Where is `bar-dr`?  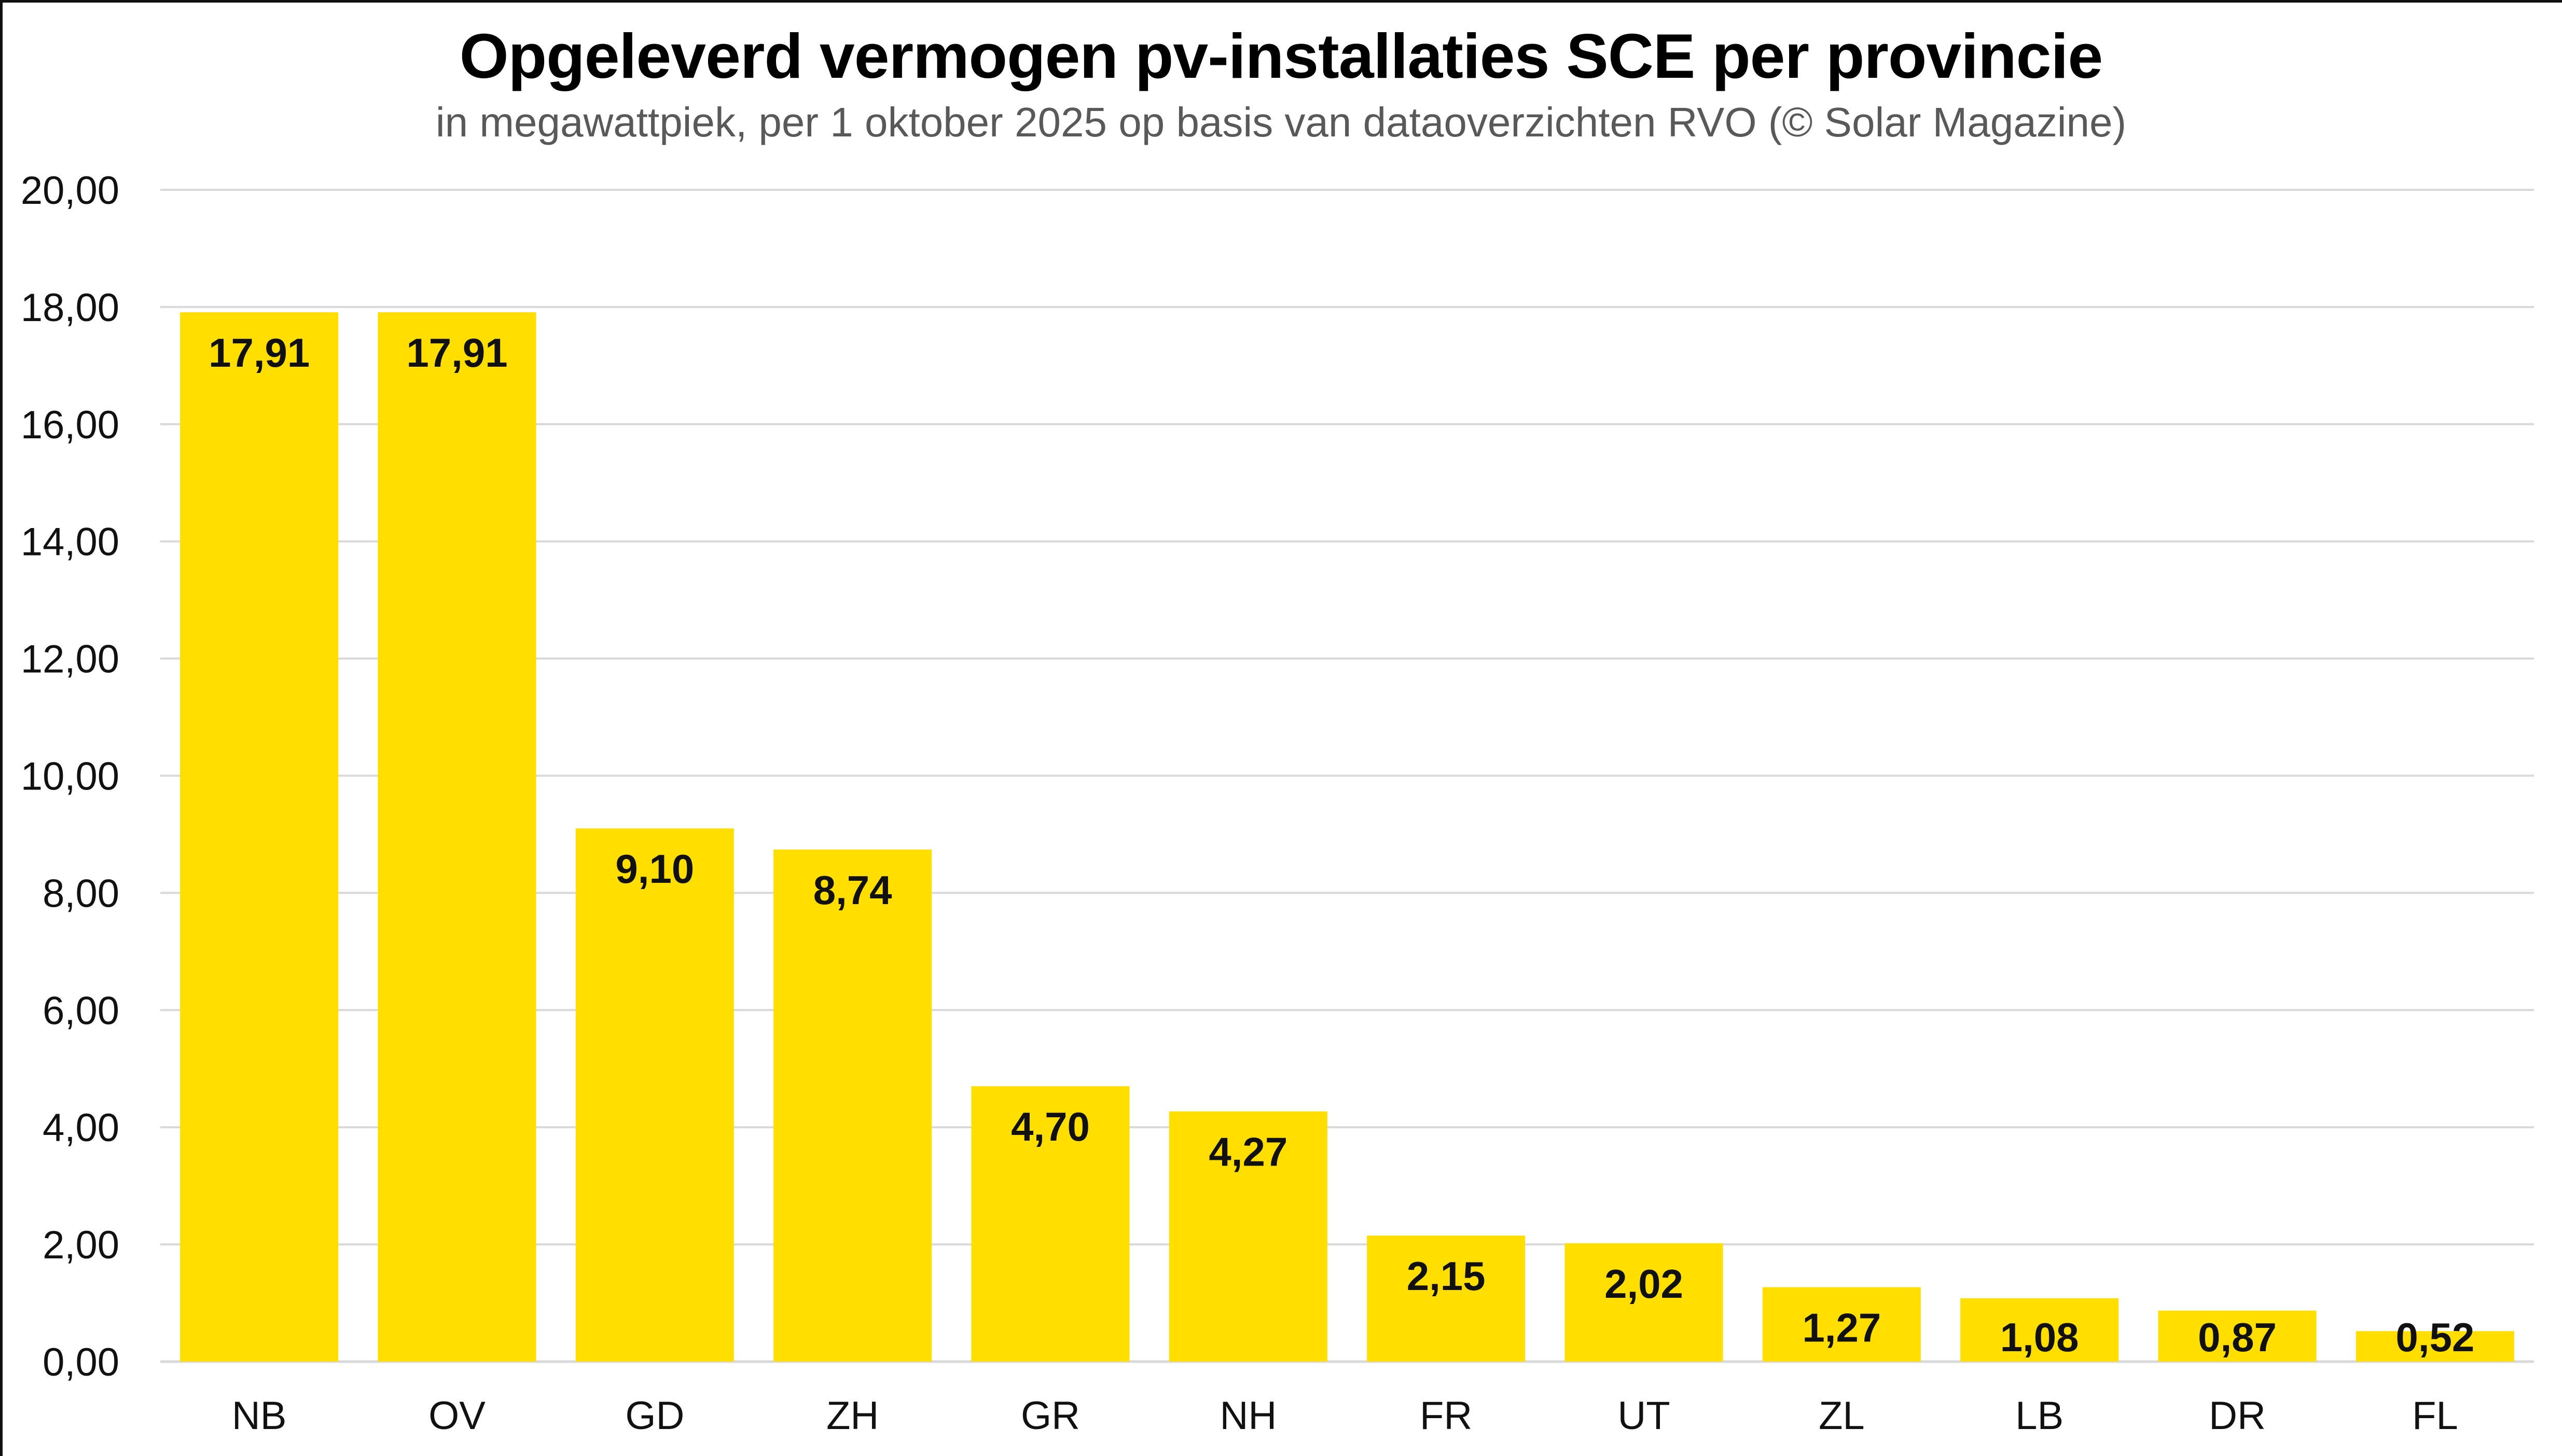 bar-dr is located at coordinates (2237, 1336).